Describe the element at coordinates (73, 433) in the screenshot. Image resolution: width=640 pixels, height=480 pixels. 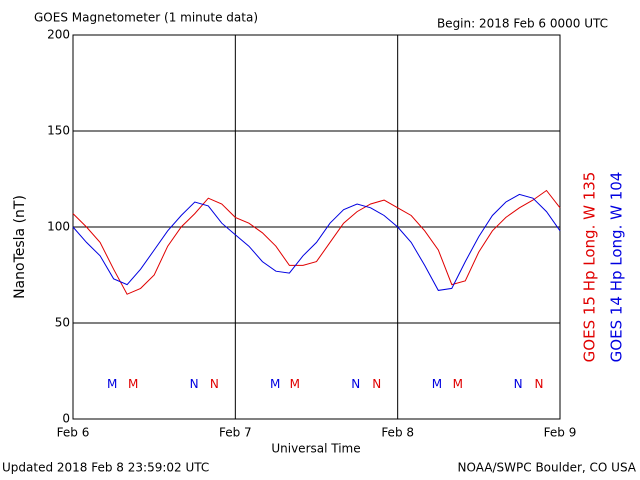
I see `x-tick-label: Feb 6` at that location.